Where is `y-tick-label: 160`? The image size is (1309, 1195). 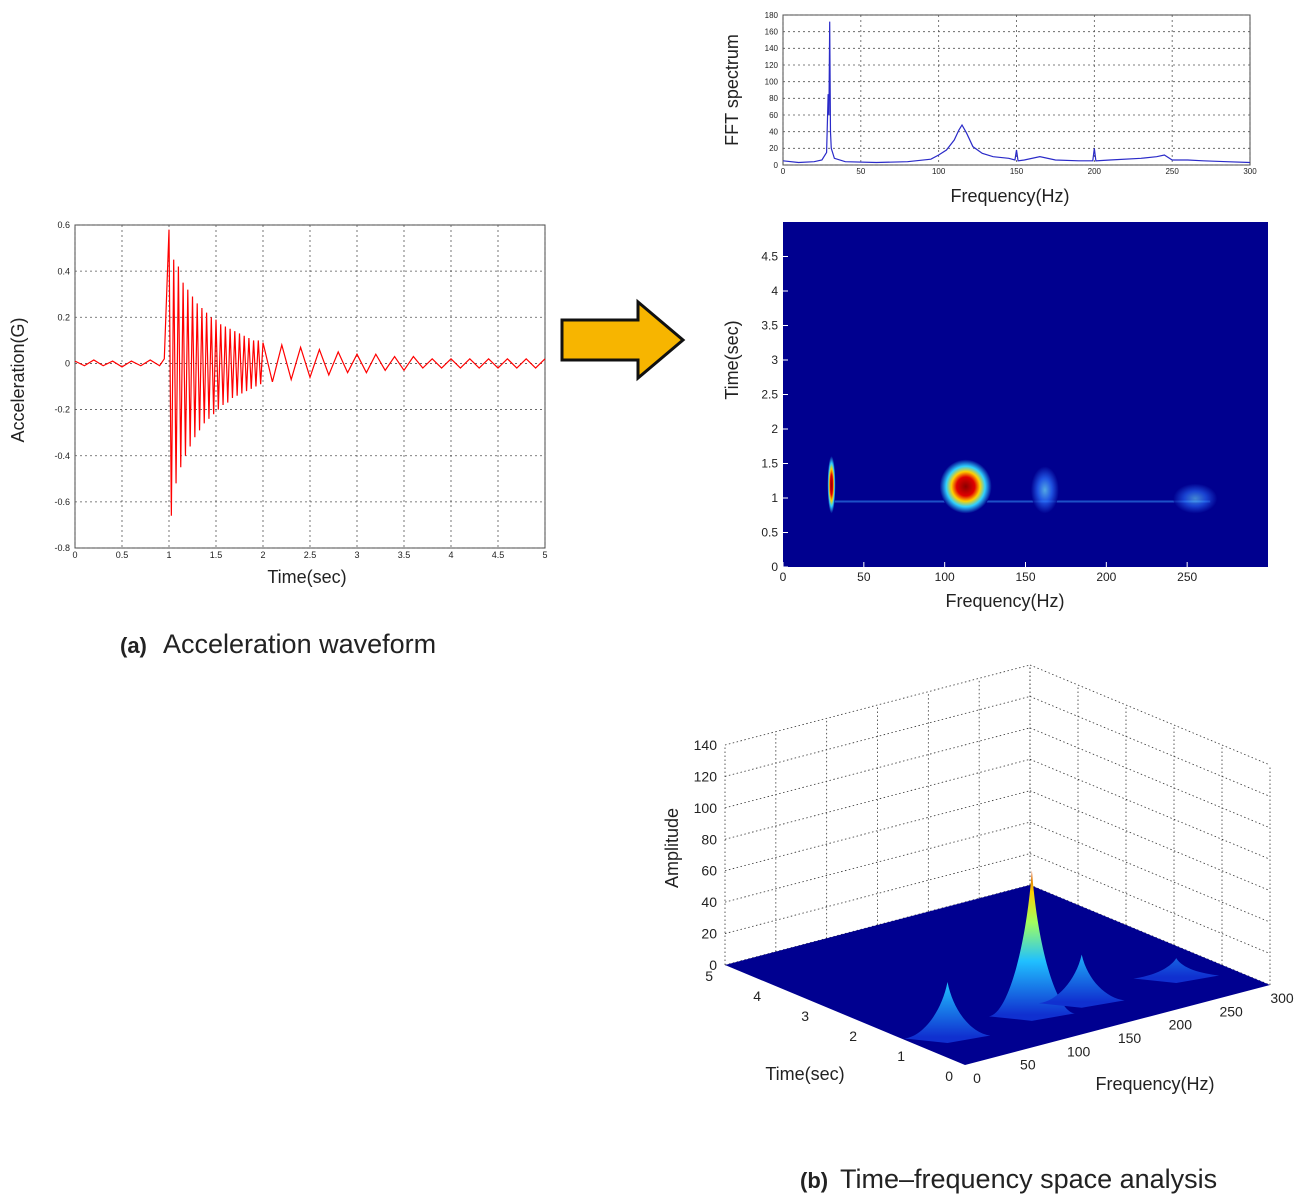 y-tick-label: 160 is located at coordinates (772, 31).